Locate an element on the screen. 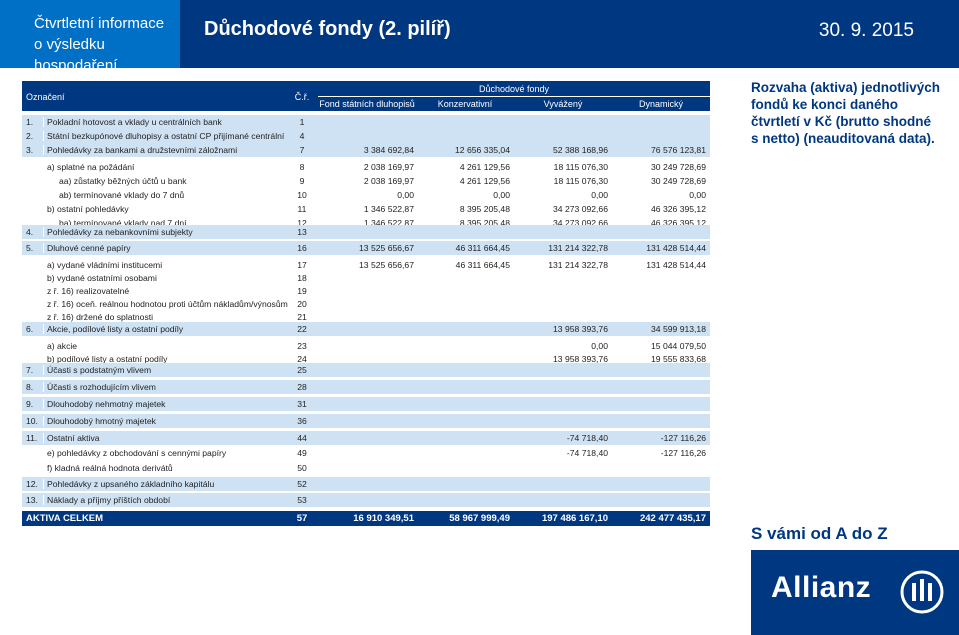  row-value-col-2: 18 115 076,30 is located at coordinates (580, 167).